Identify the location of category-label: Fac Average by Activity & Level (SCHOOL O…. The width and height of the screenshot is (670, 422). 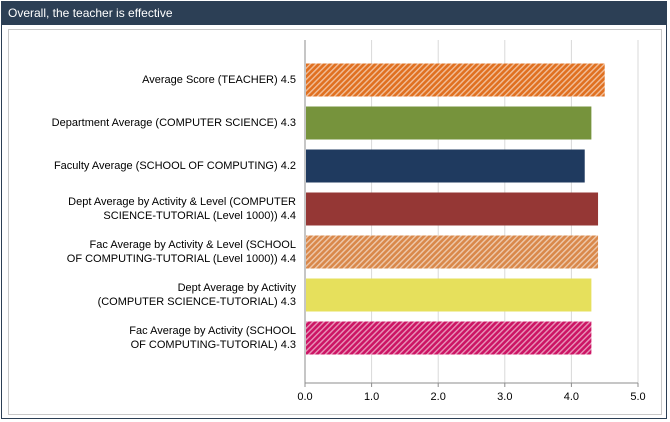
(155, 252).